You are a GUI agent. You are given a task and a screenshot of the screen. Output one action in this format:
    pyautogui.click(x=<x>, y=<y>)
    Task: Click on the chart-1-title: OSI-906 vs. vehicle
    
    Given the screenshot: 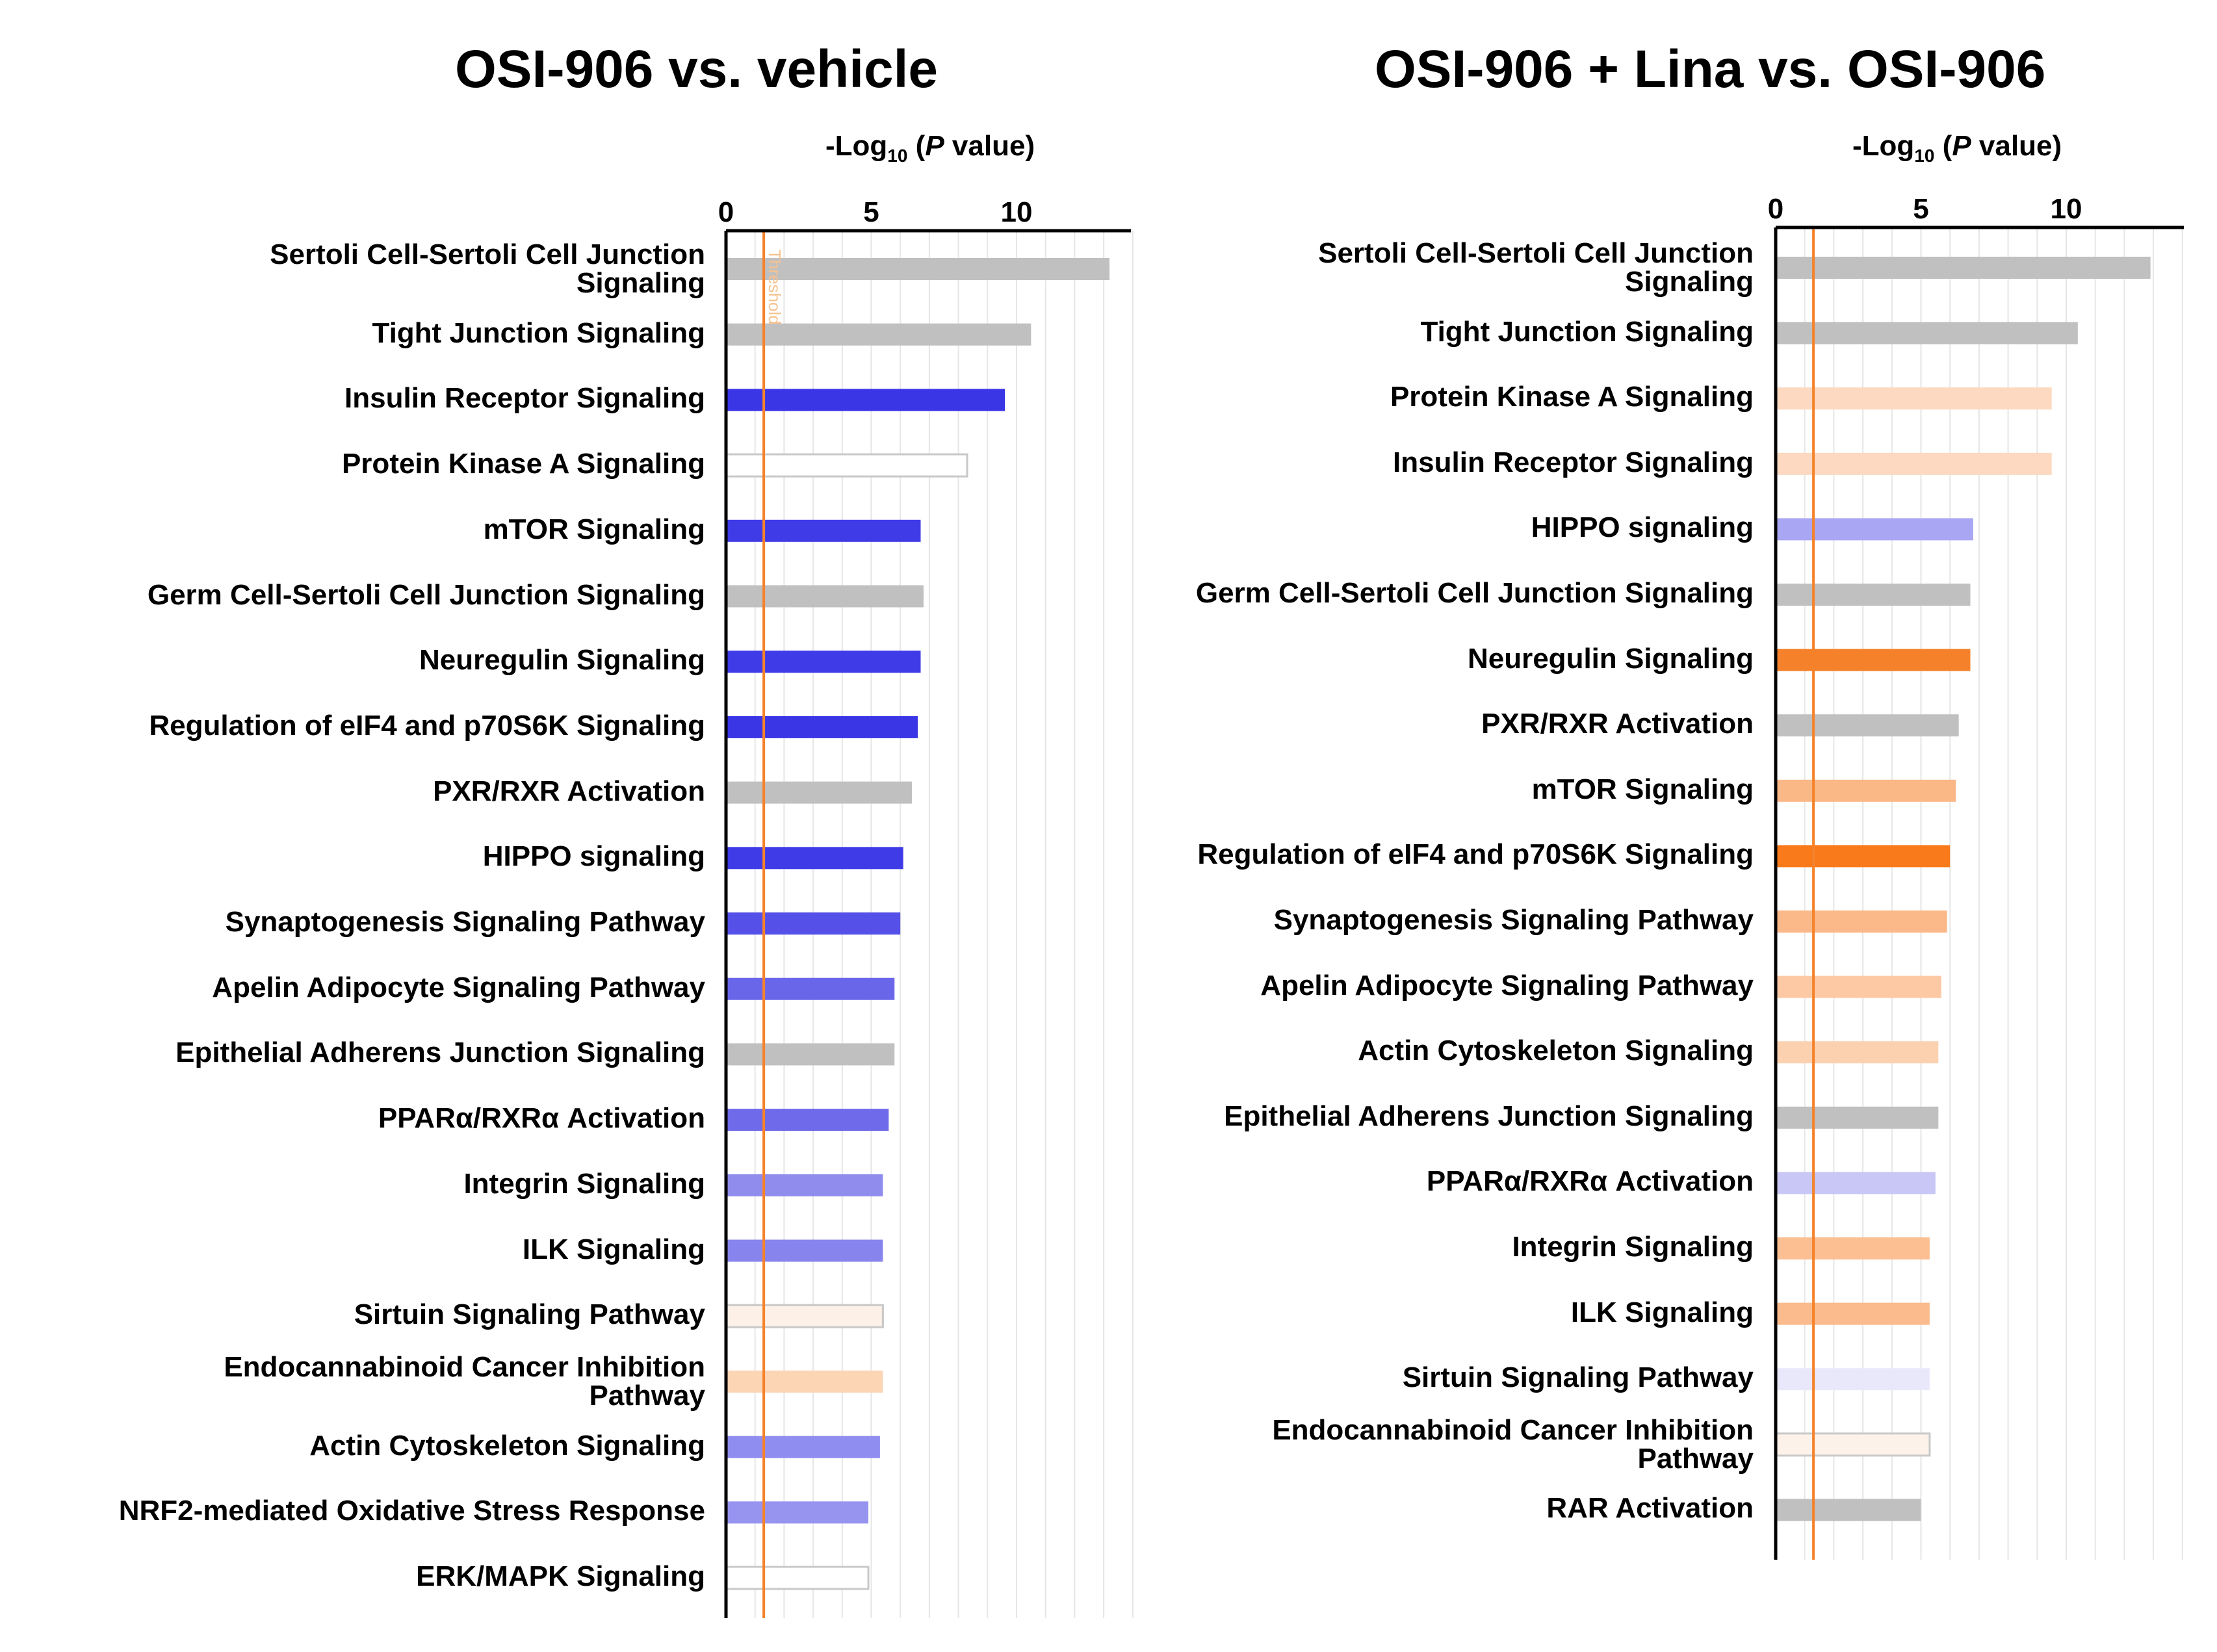 What is the action you would take?
    pyautogui.click(x=697, y=69)
    